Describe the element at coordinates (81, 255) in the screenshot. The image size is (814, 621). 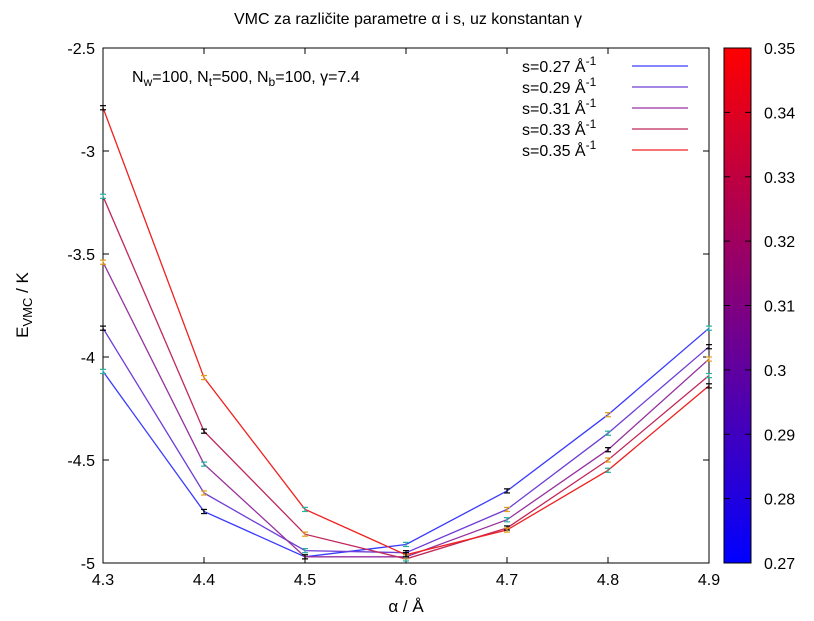
I see `y-tick-label: -3.5` at that location.